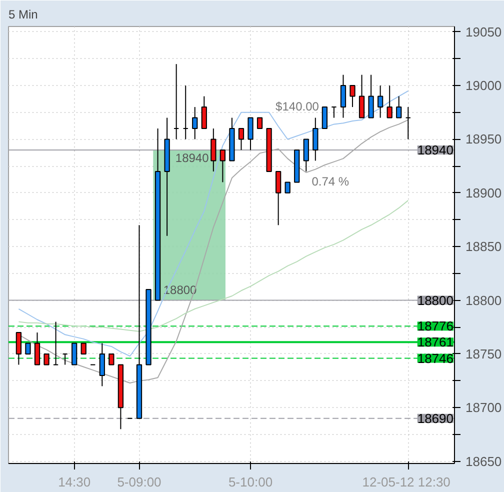 This screenshot has height=492, width=504. What do you see at coordinates (139, 482) in the screenshot?
I see `x-tick-label: 5-09:00` at bounding box center [139, 482].